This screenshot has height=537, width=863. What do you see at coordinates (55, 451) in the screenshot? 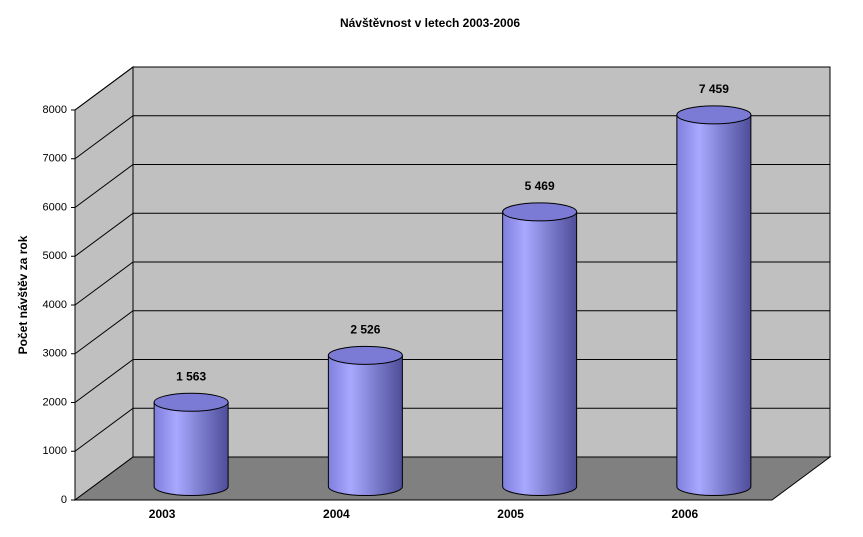
I see `y-tick-label: 1000` at bounding box center [55, 451].